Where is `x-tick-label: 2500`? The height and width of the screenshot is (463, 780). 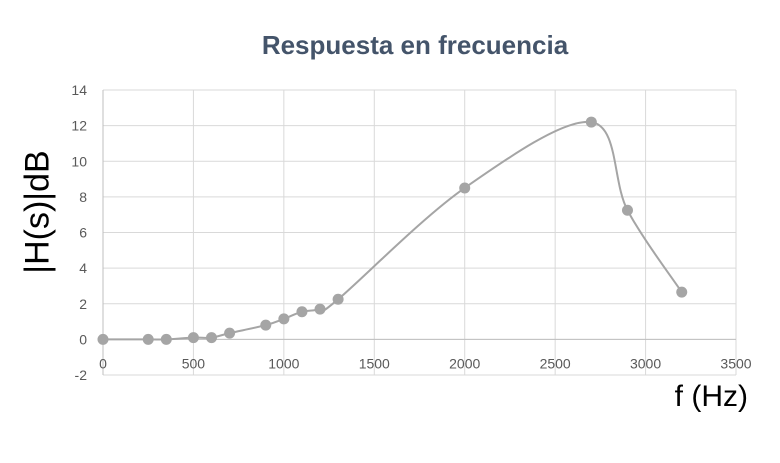
x-tick-label: 2500 is located at coordinates (555, 363).